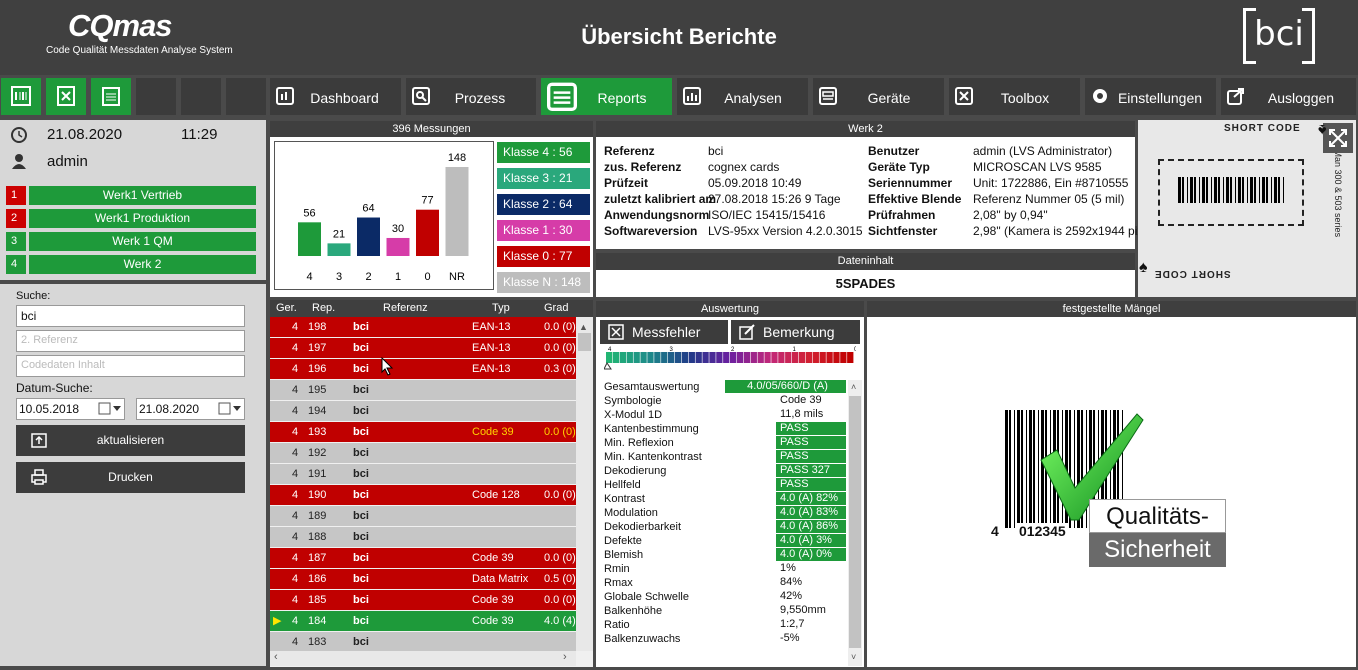 Image resolution: width=1358 pixels, height=670 pixels. What do you see at coordinates (190, 409) in the screenshot?
I see `date-to-input: 21.08.2020` at bounding box center [190, 409].